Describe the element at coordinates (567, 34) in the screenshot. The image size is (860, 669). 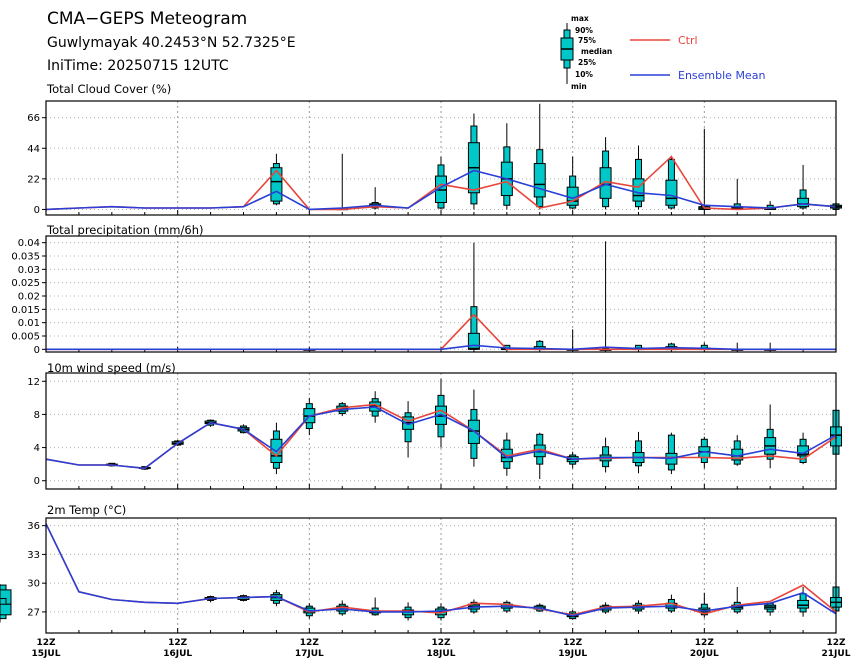
I see `legend-box-p90` at that location.